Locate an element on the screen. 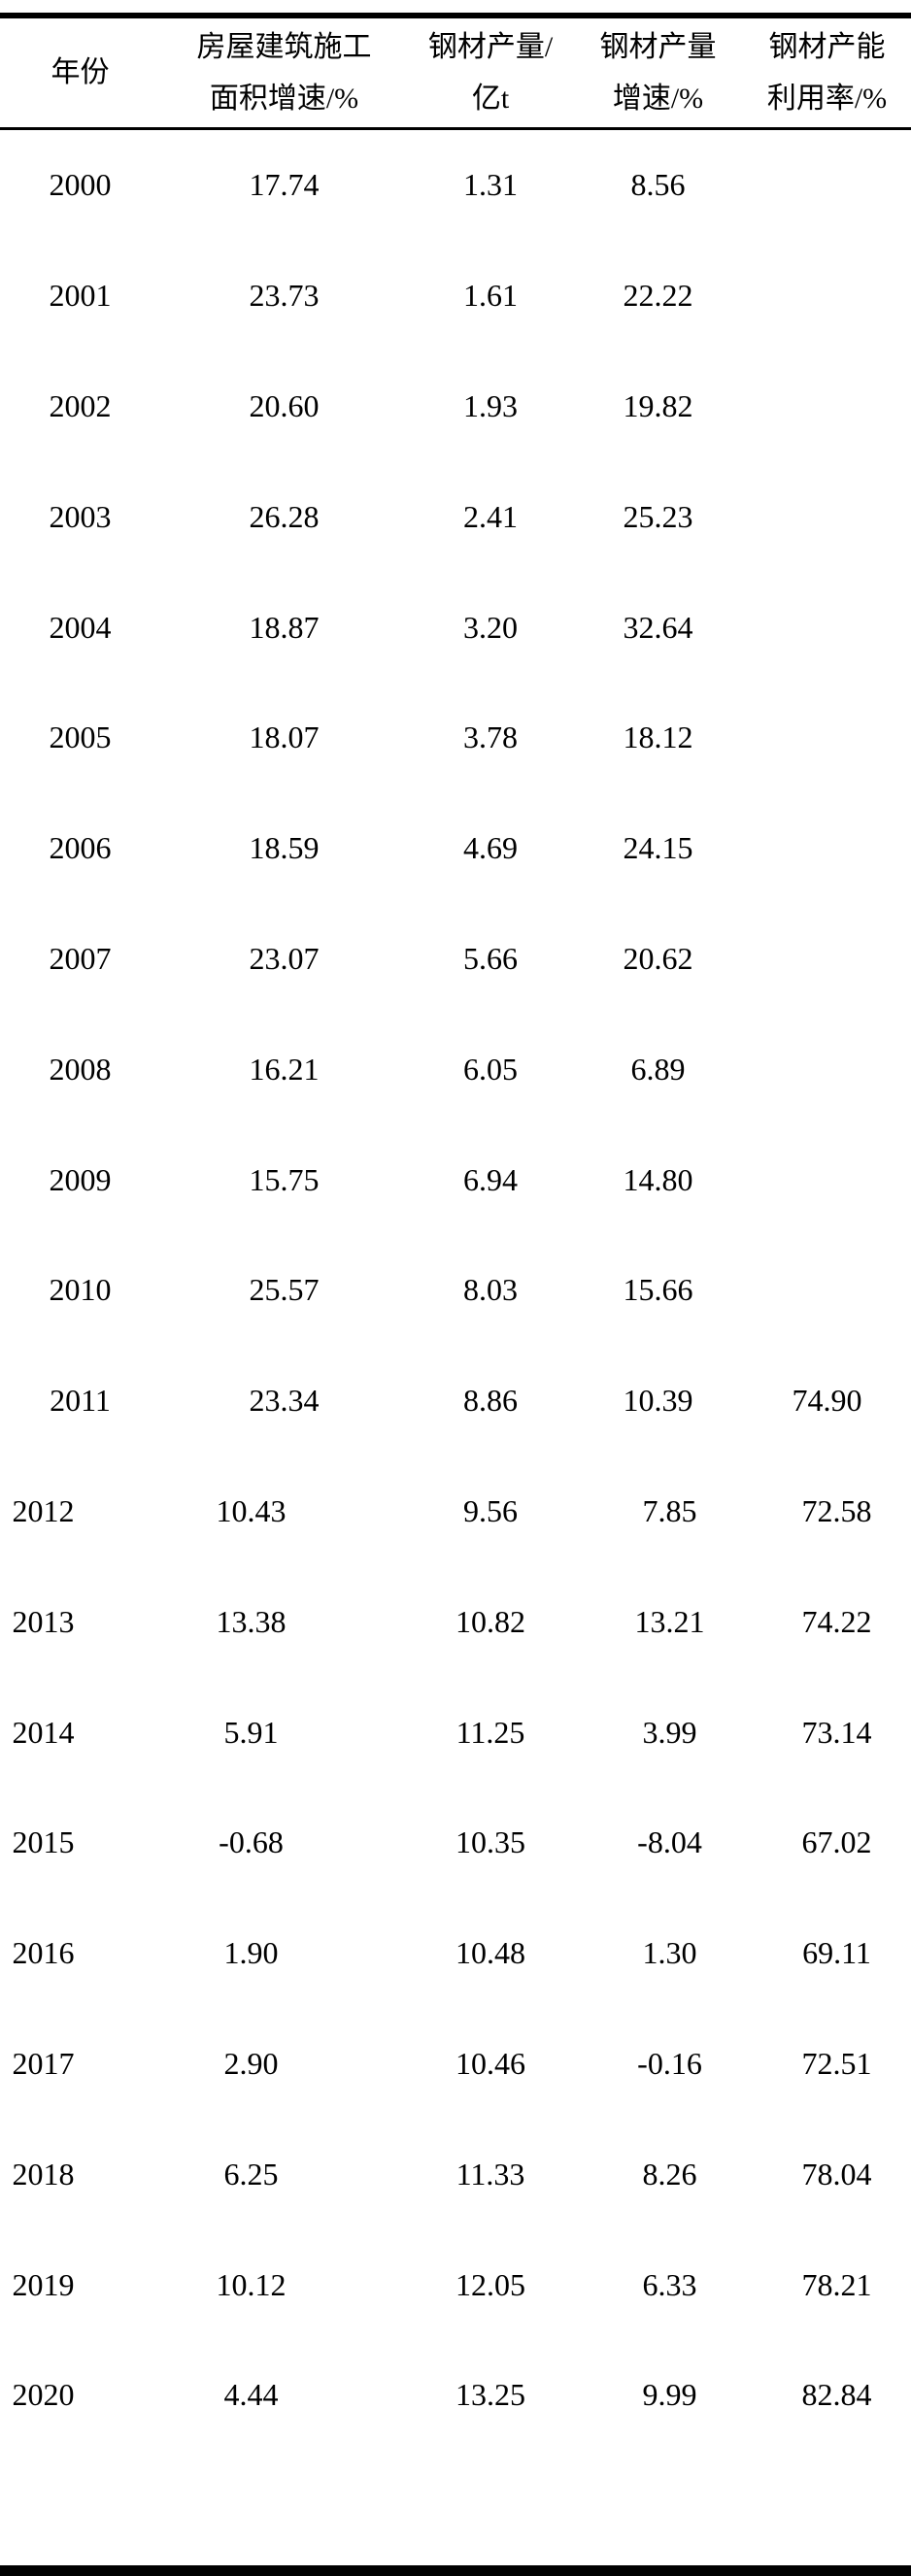  col-header-capacity-utilization: 钢材产能 利用率/% is located at coordinates (827, 74).